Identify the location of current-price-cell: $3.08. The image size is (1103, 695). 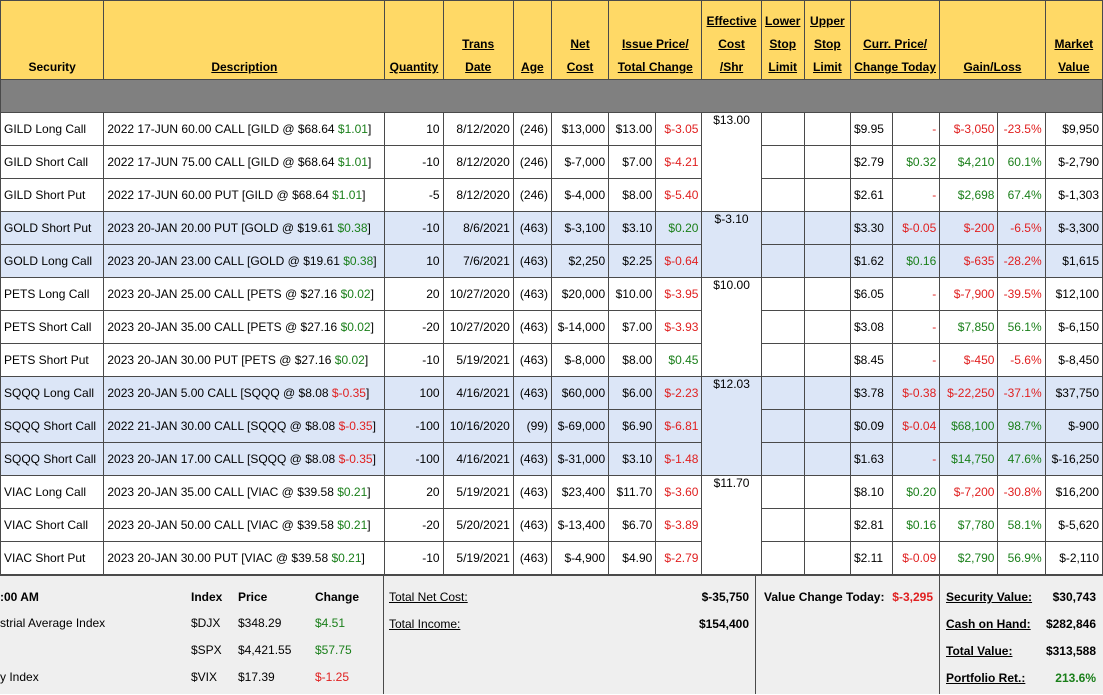
(871, 327).